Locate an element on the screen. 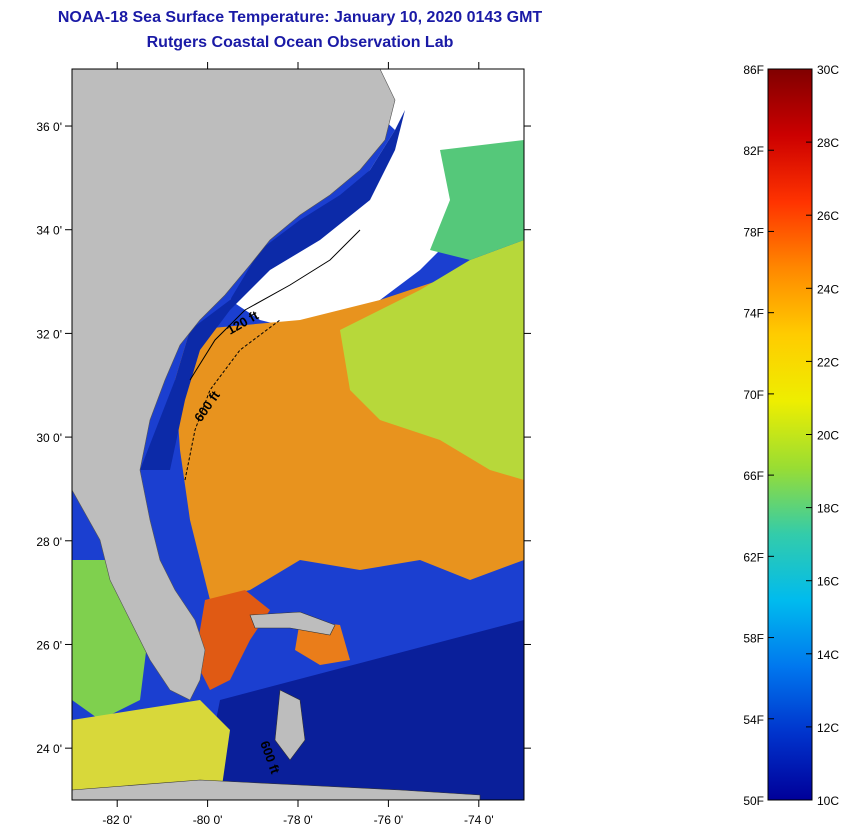 This screenshot has width=849, height=832. colorbar-gradient is located at coordinates (790, 434).